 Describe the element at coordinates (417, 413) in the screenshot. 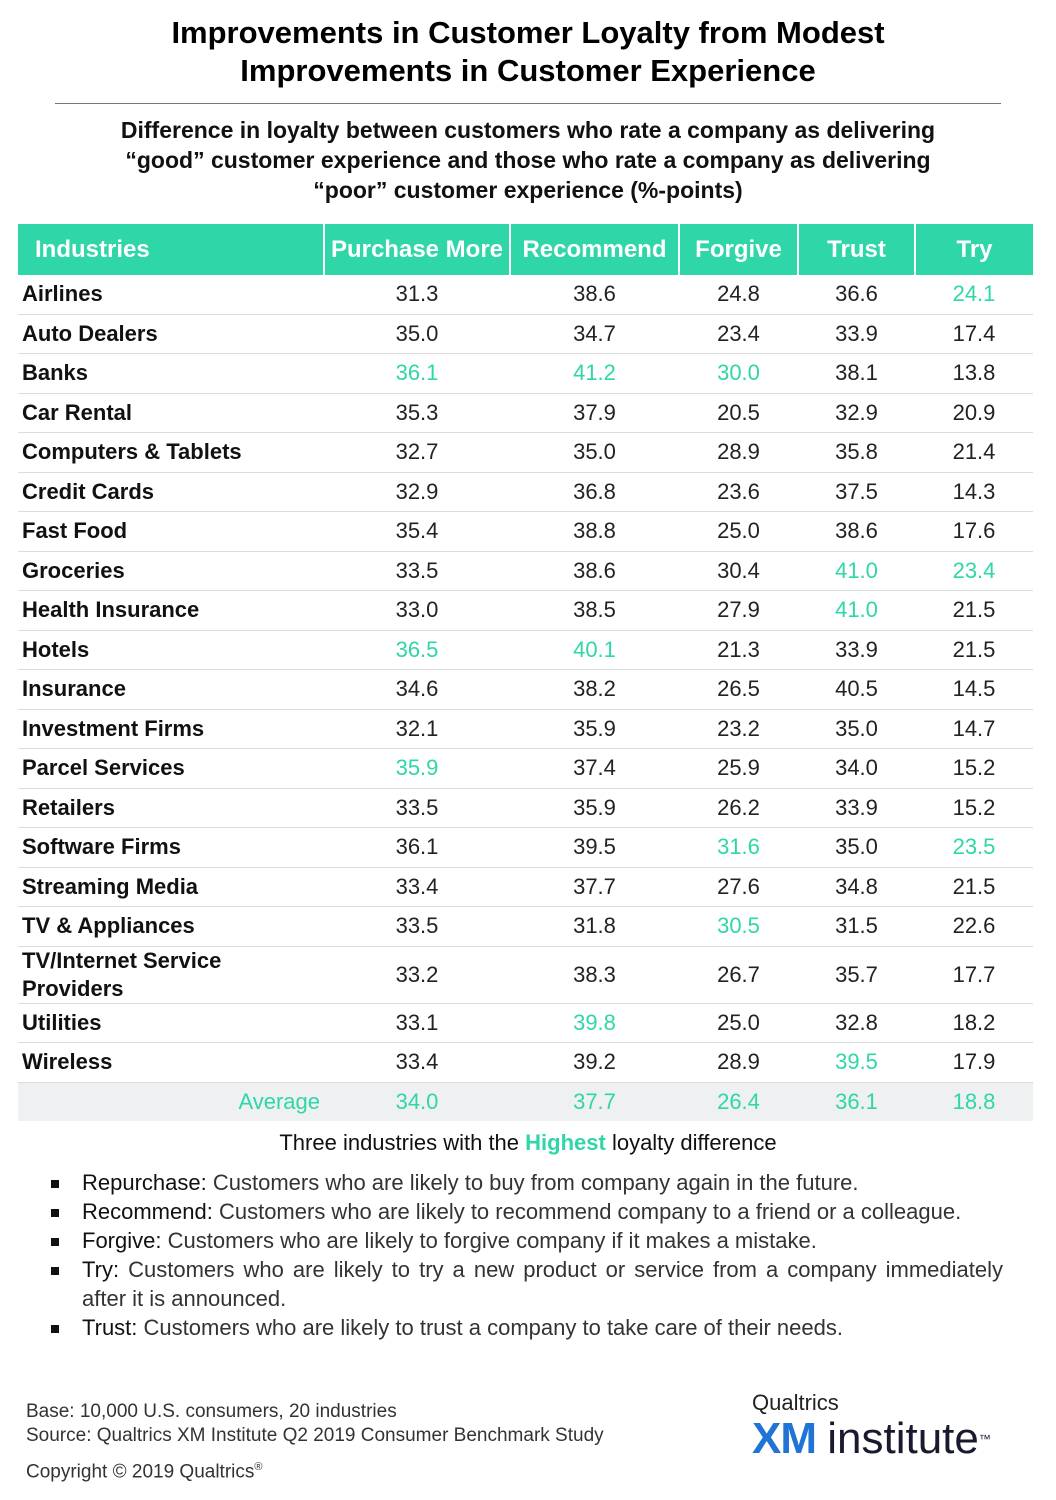

I see `value-cell: 35.3` at that location.